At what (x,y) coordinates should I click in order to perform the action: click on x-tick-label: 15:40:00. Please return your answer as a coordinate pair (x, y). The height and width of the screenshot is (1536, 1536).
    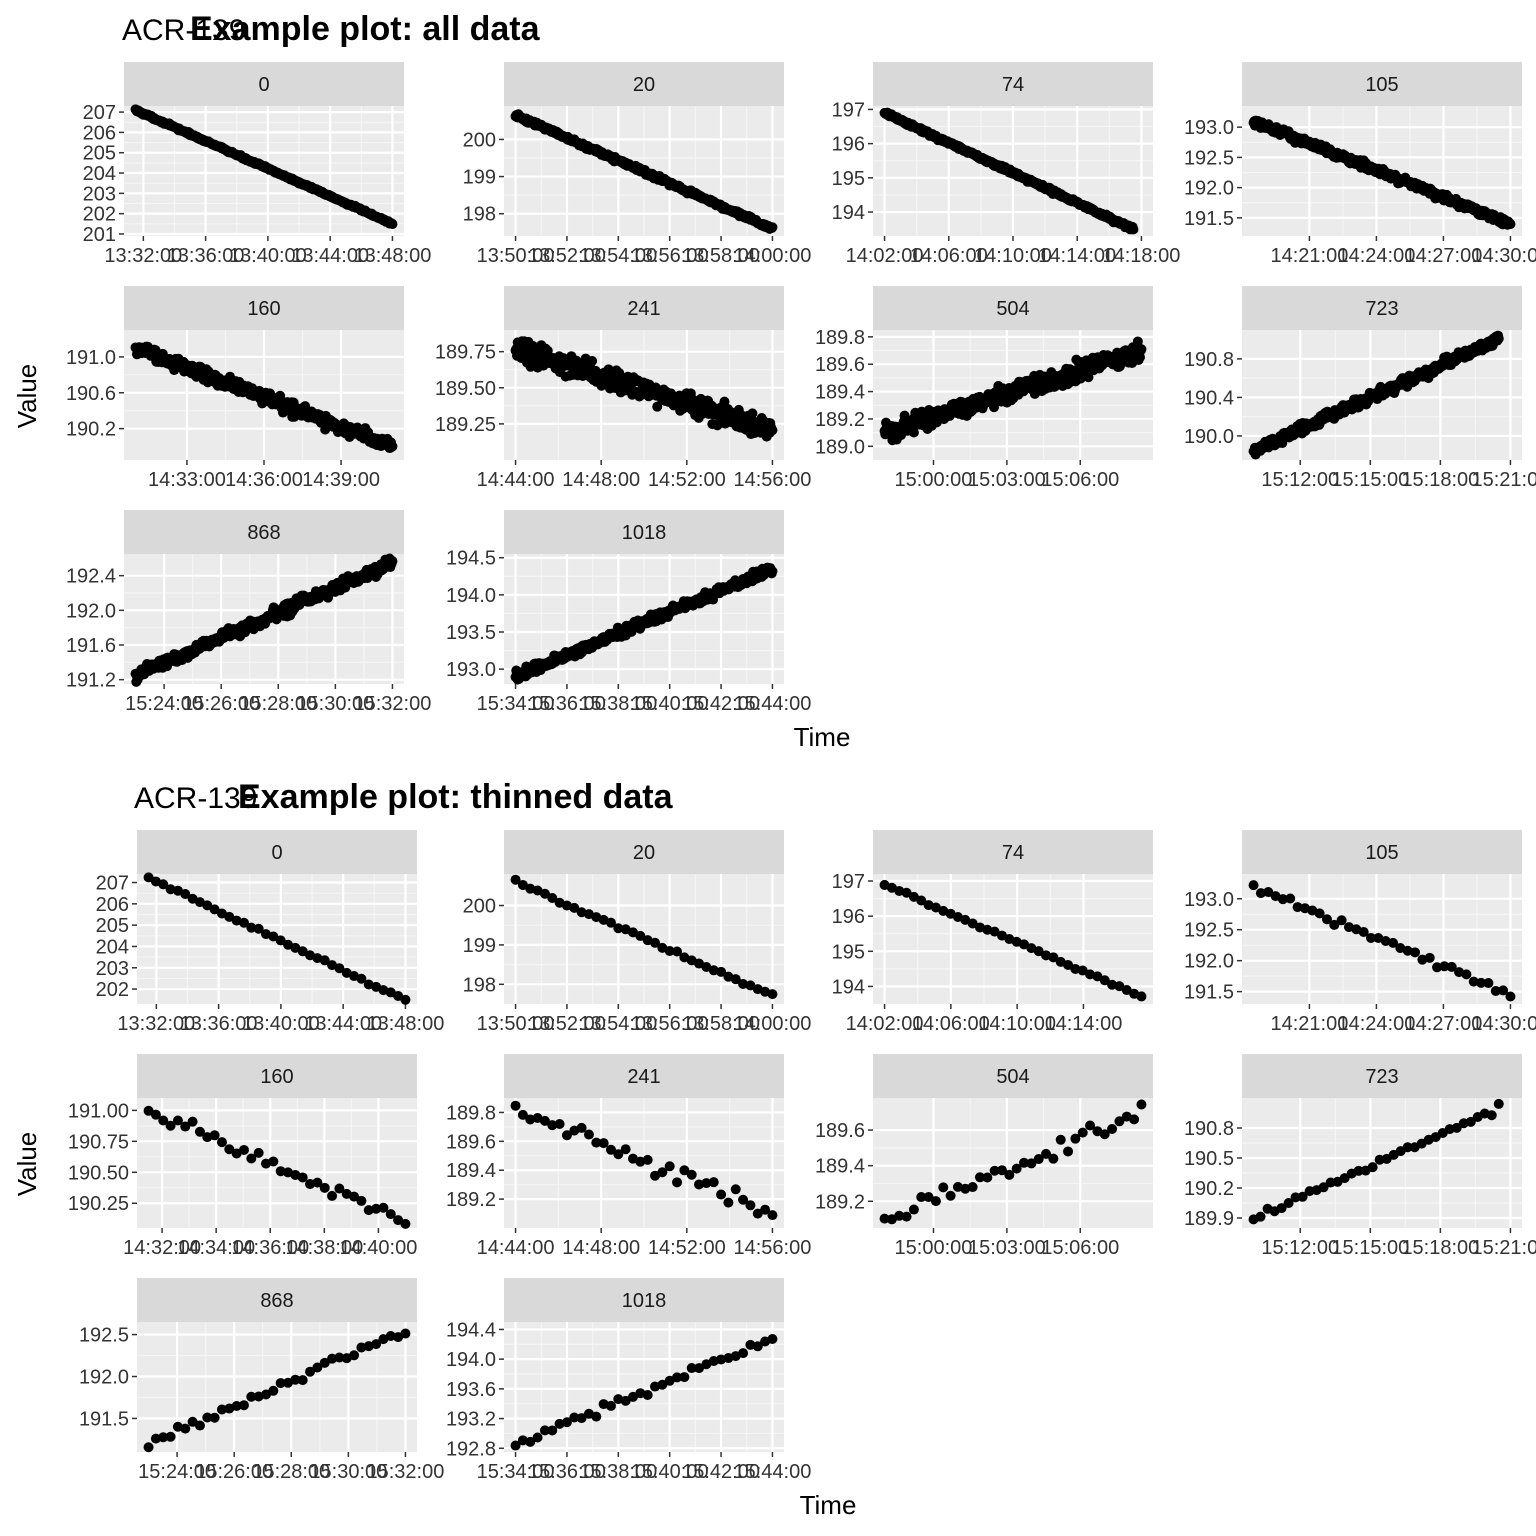
    Looking at the image, I should click on (670, 1472).